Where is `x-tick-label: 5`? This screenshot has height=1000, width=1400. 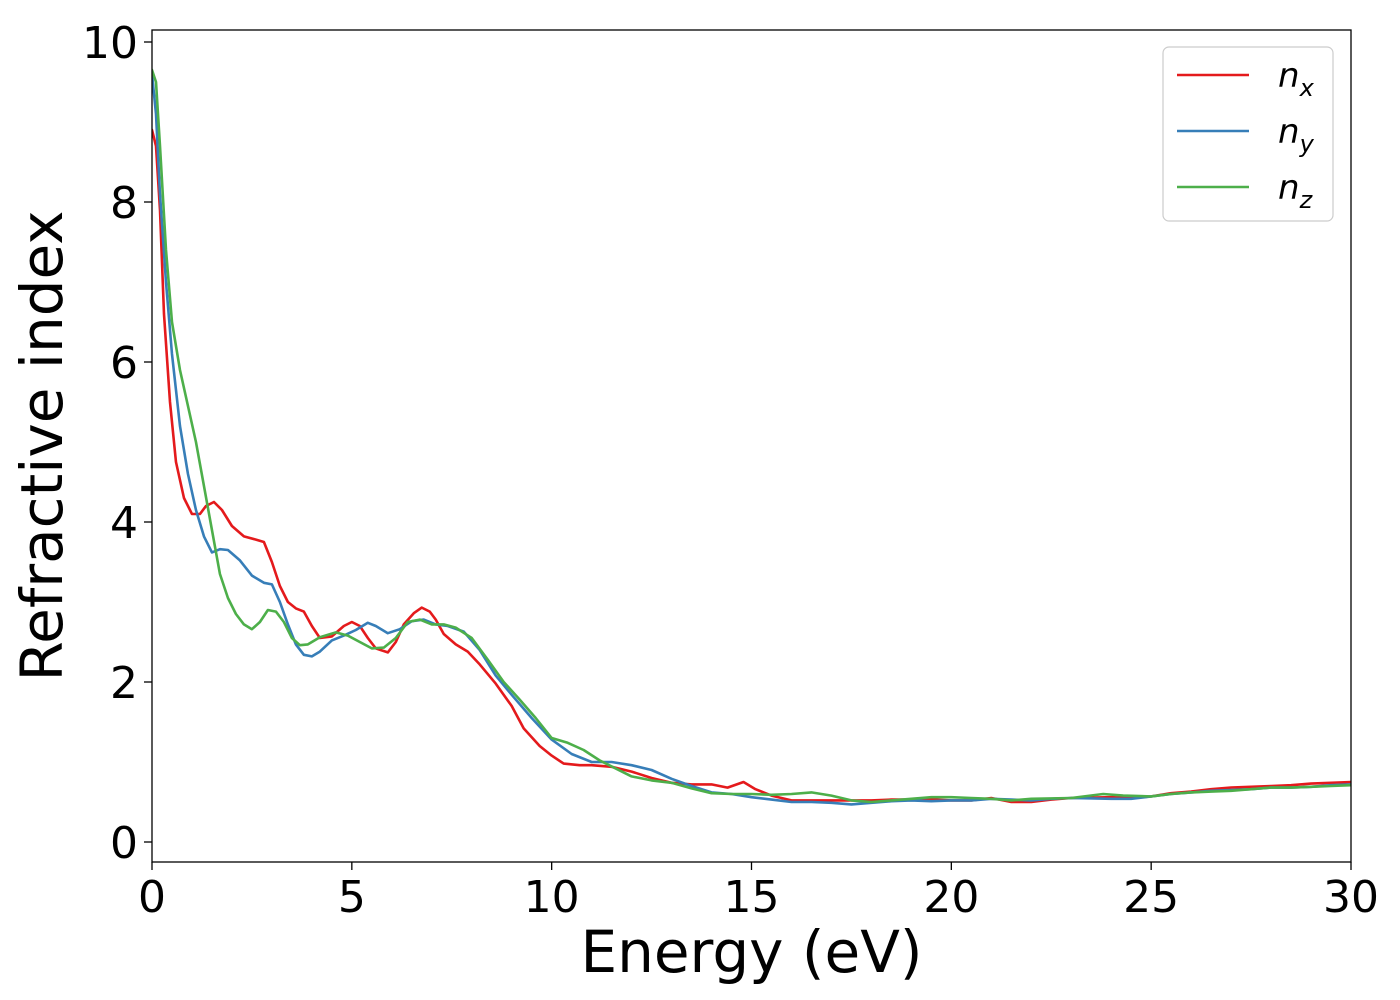
x-tick-label: 5 is located at coordinates (352, 897).